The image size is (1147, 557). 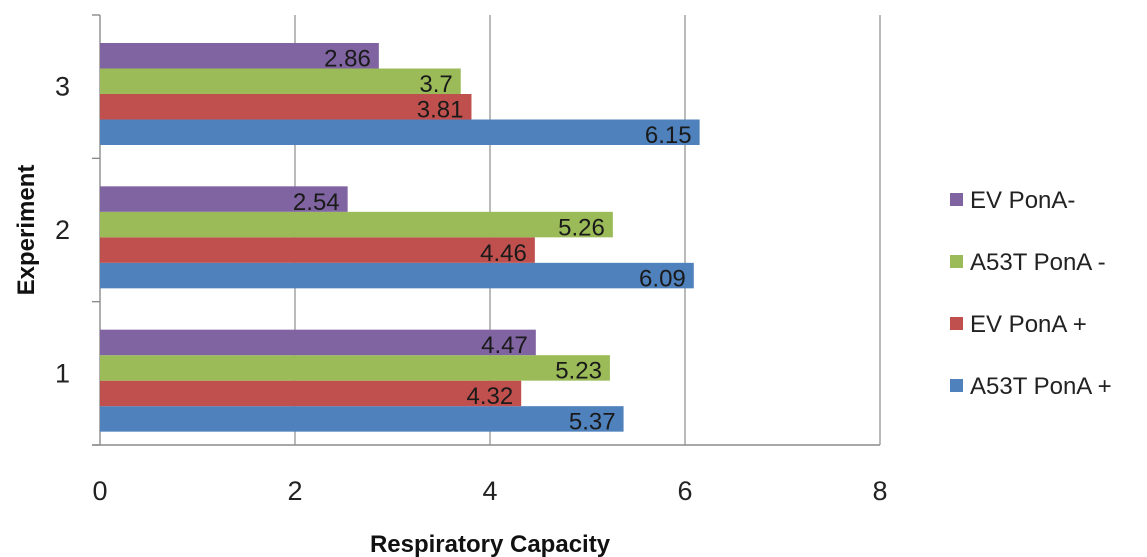 What do you see at coordinates (1022, 200) in the screenshot?
I see `legend-label: EV PonA-` at bounding box center [1022, 200].